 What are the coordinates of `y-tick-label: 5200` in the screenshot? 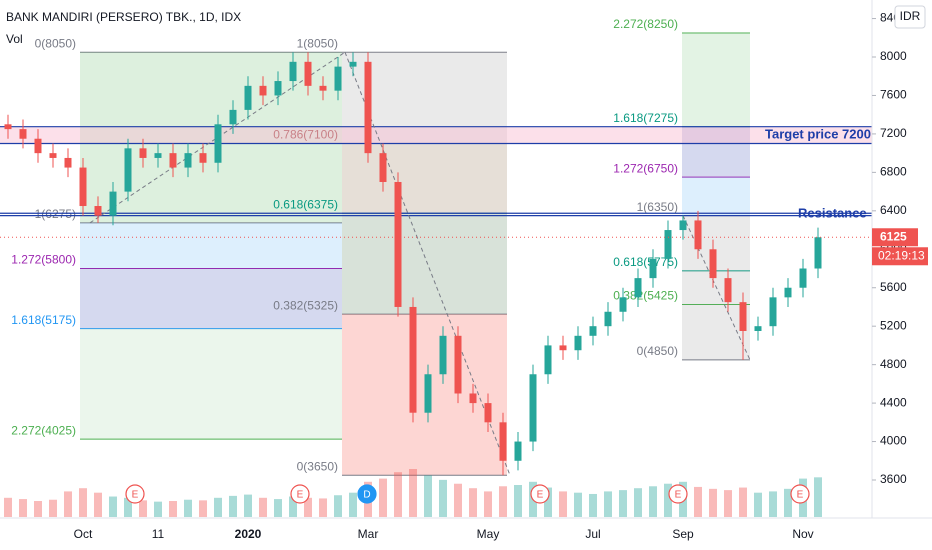 It's located at (893, 325).